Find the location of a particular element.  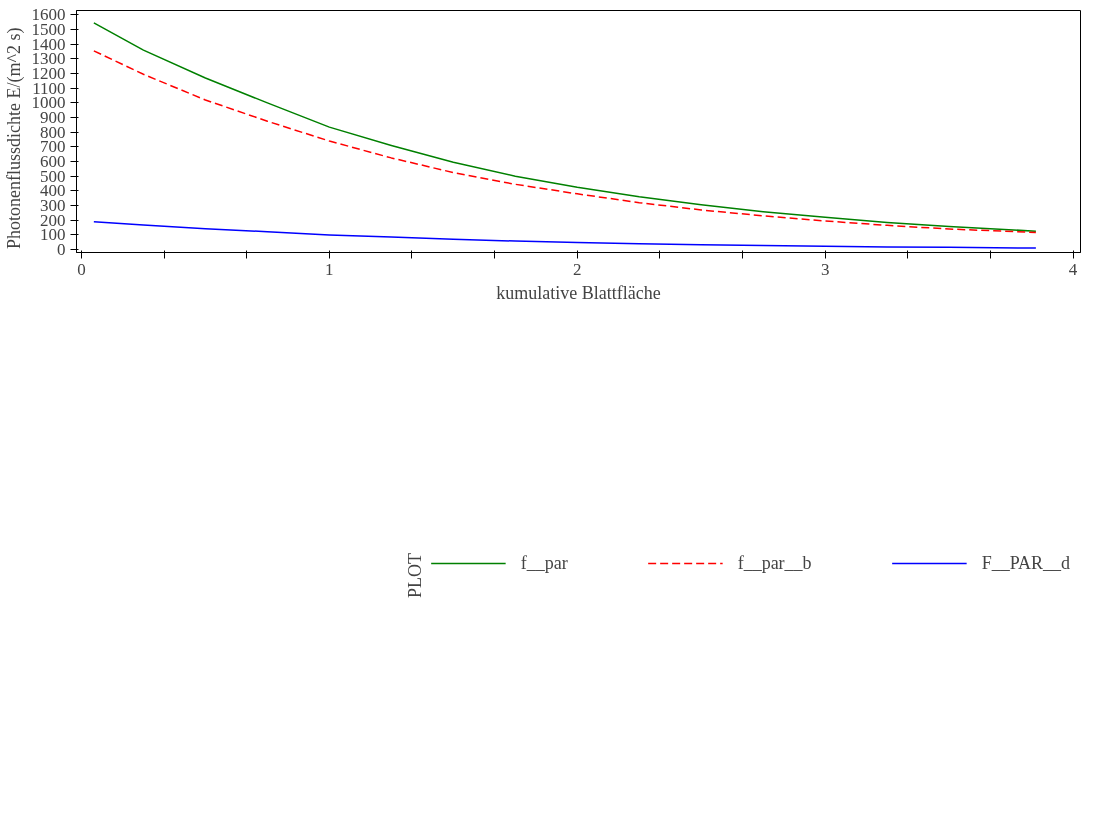

x-tick-label: 2 is located at coordinates (577, 269).